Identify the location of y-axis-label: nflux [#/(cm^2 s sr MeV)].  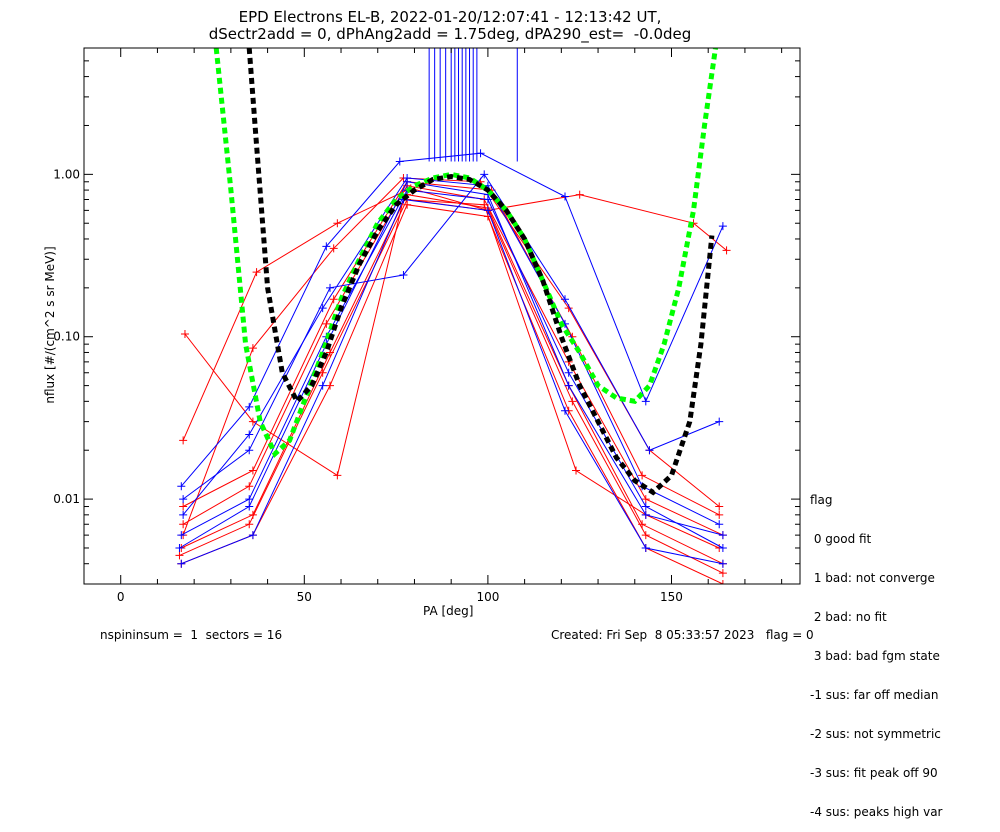
(50, 325).